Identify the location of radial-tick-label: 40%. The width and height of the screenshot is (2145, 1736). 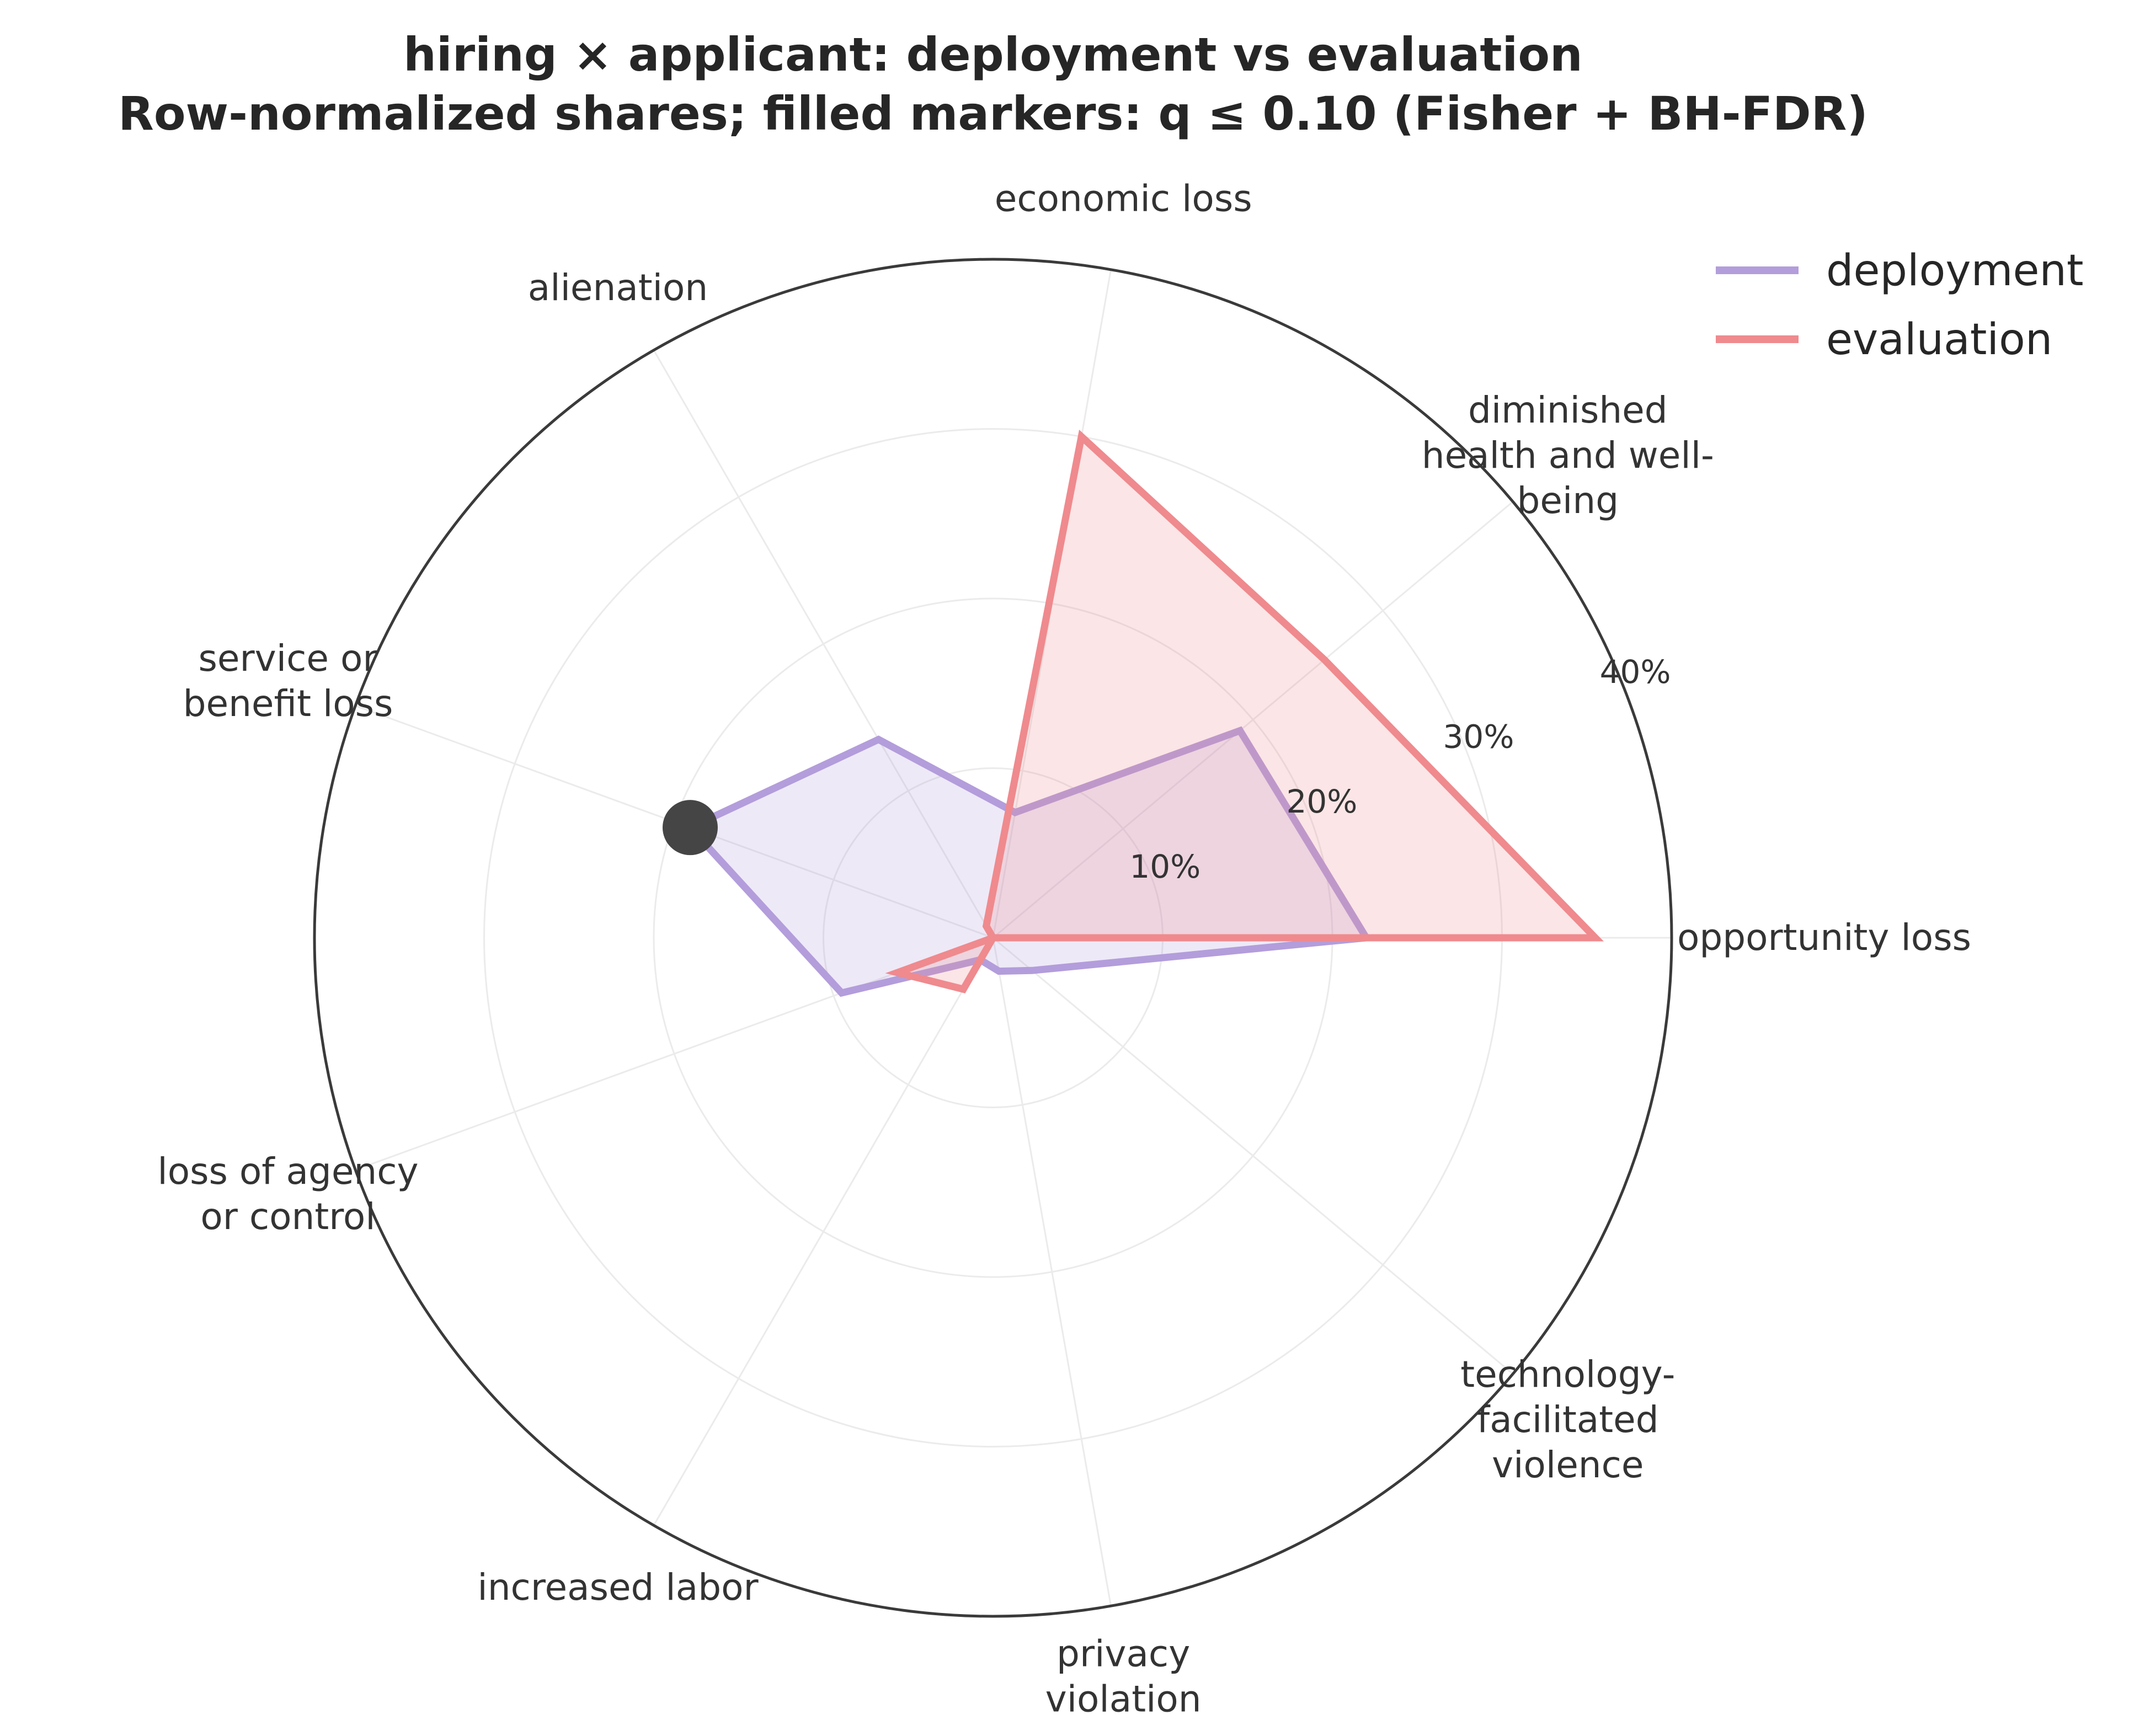
(1635, 672).